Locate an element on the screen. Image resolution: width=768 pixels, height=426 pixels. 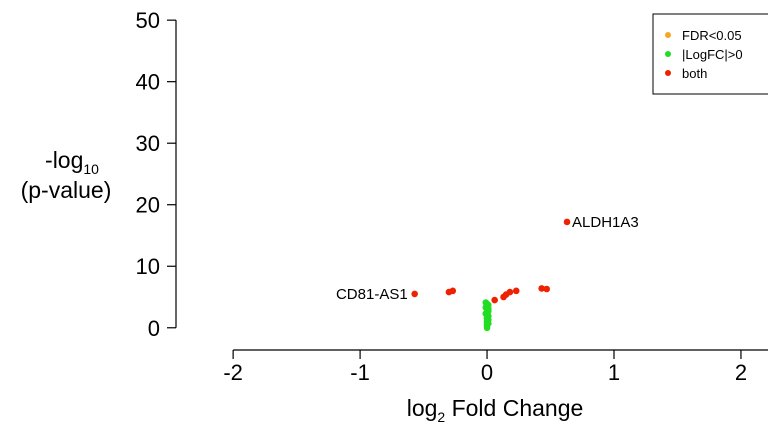
x-tick-label: 1 is located at coordinates (614, 372).